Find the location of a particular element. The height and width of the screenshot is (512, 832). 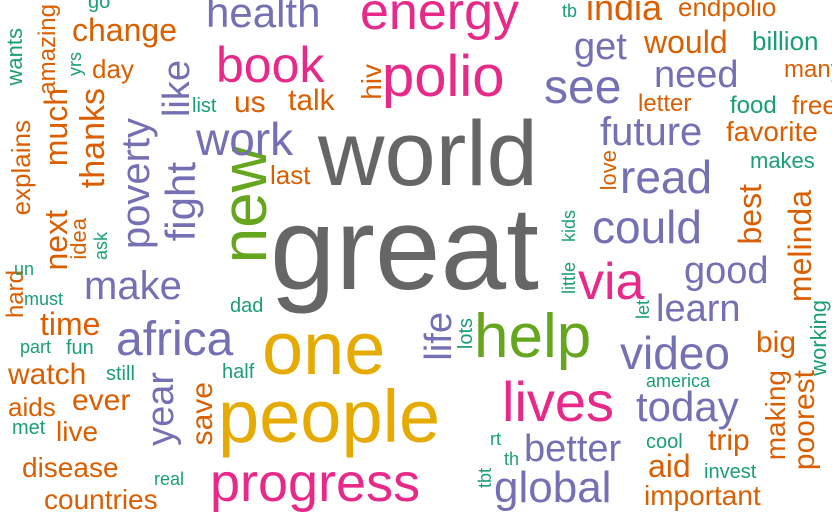

word-real: real is located at coordinates (169, 479).